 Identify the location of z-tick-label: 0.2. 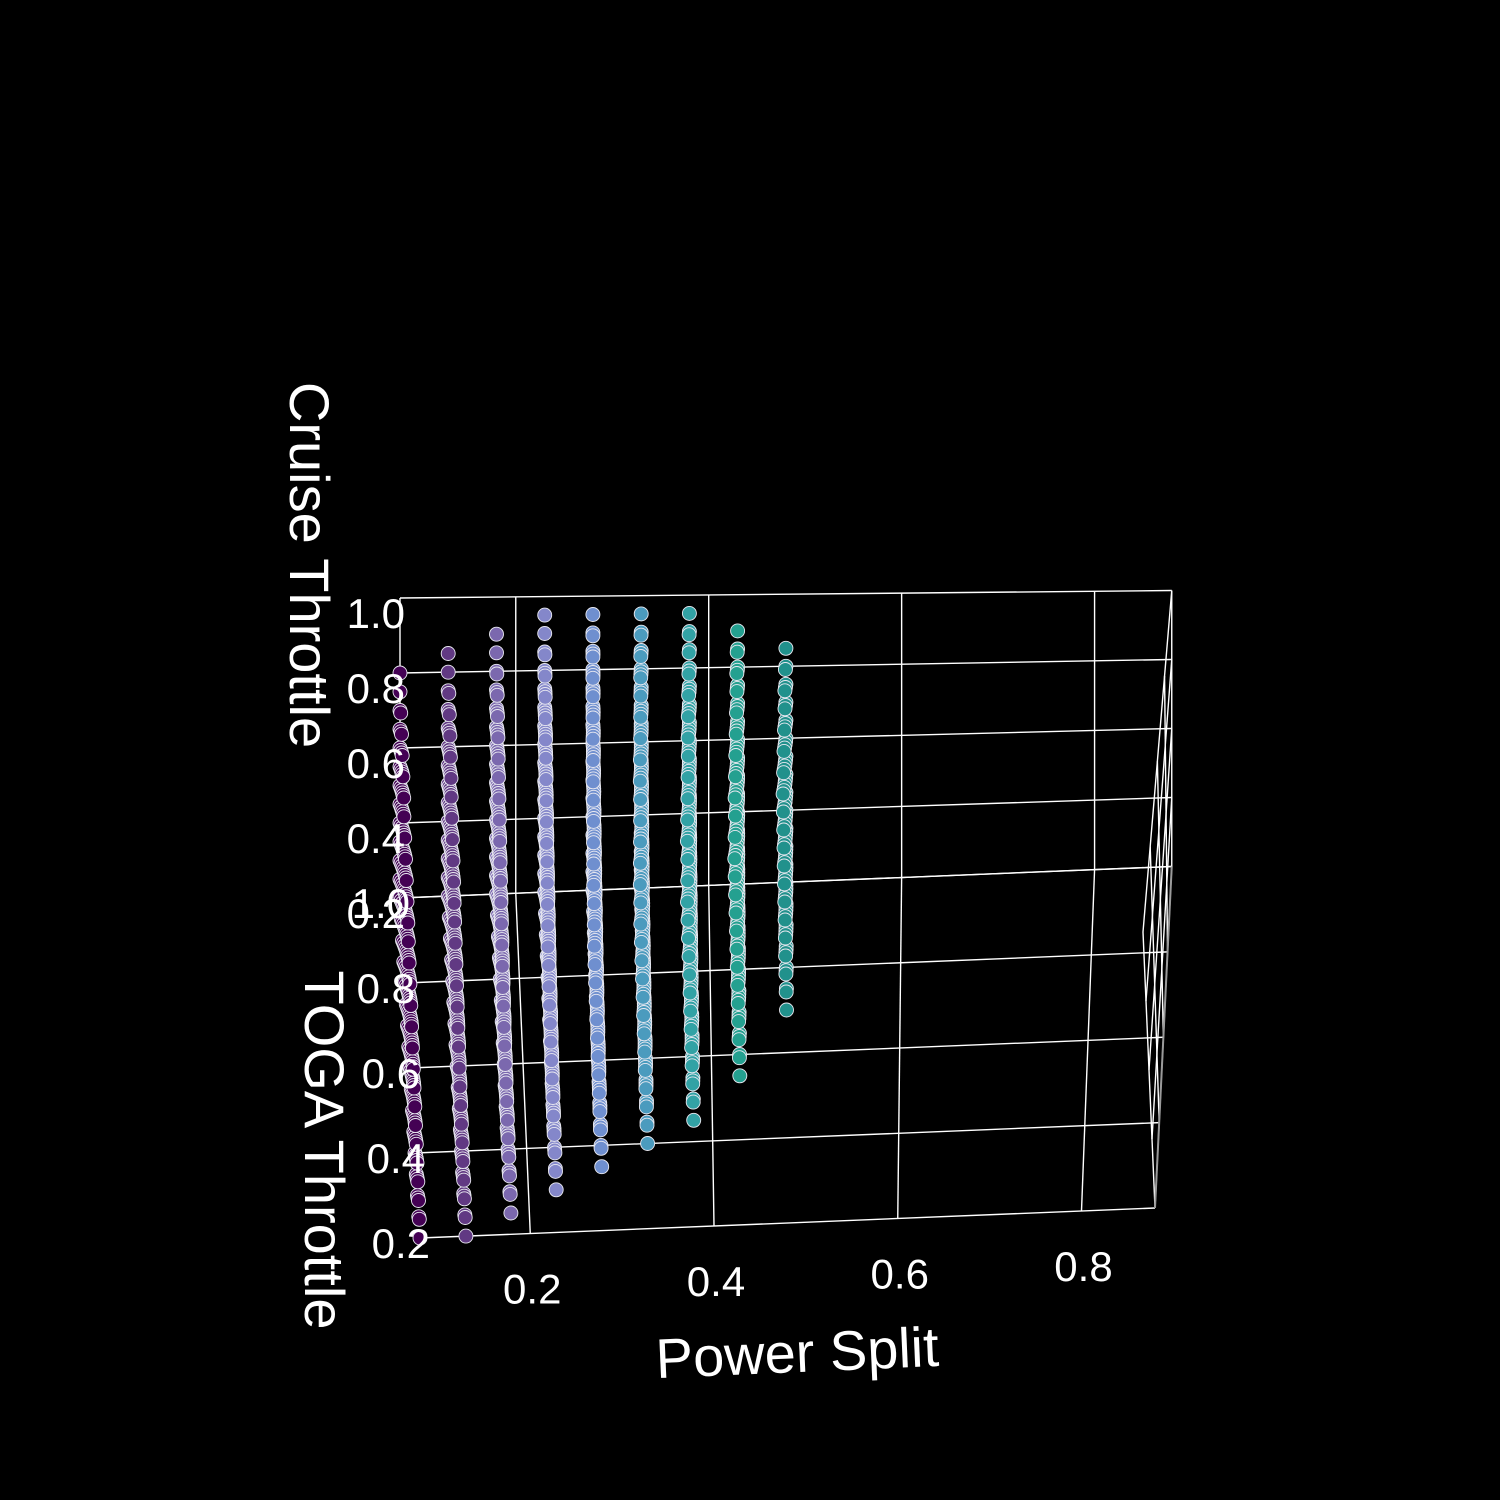
(376, 913).